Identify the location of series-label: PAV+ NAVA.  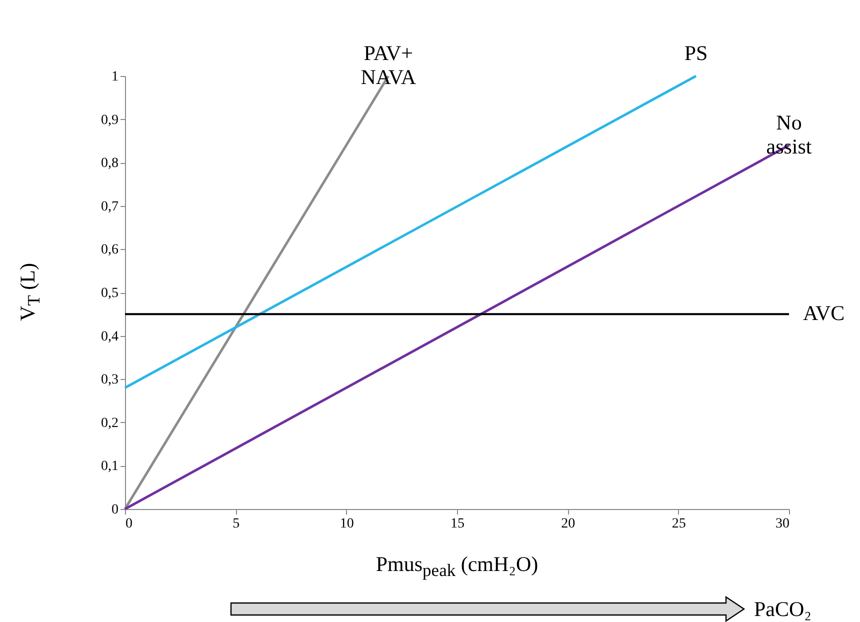
(388, 65).